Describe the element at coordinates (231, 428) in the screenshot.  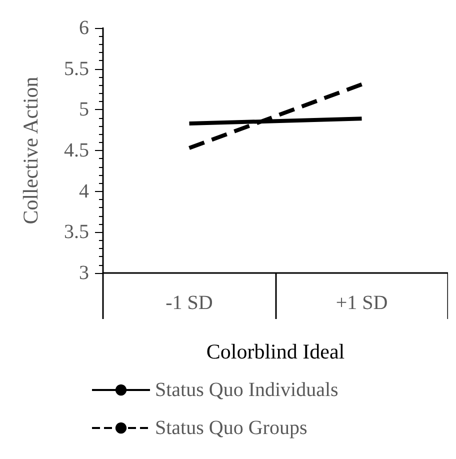
I see `legend-label: Status Quo Groups` at that location.